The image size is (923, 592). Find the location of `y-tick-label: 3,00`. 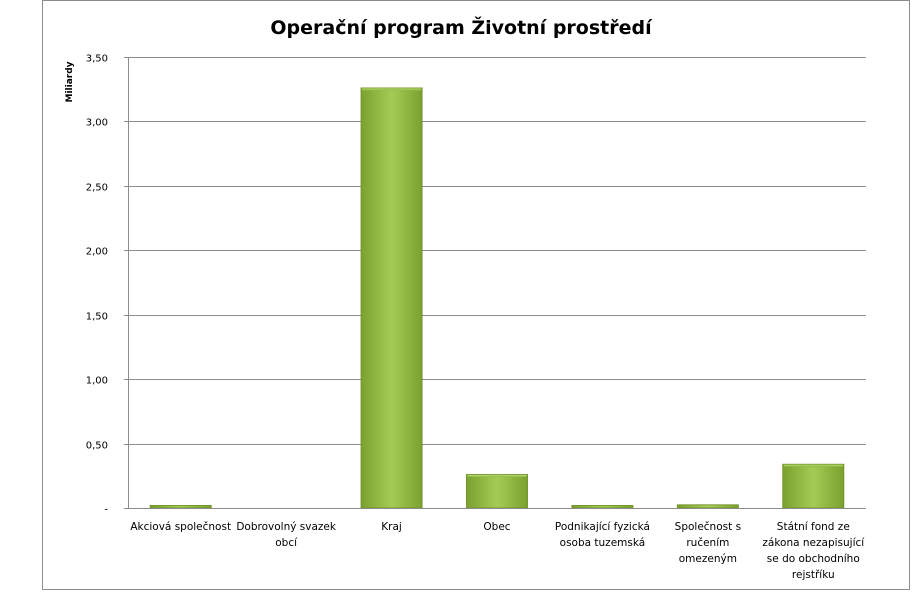

y-tick-label: 3,00 is located at coordinates (97, 123).